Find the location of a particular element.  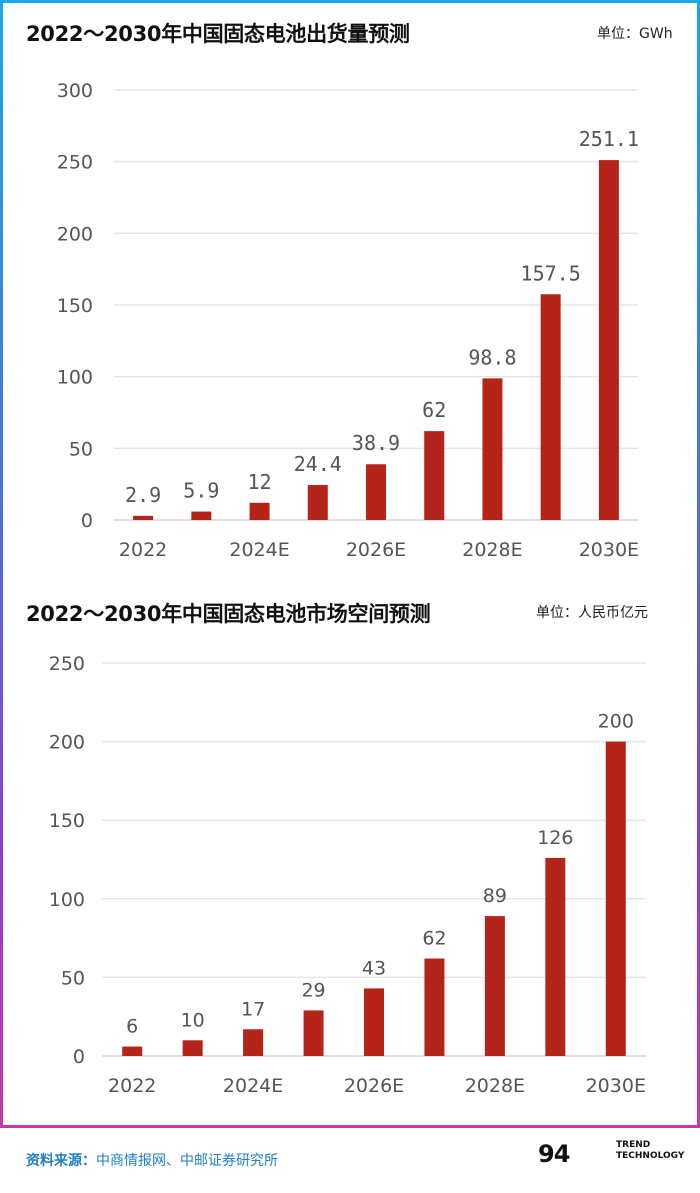

logo-brand: TREND TECHNOLOGY is located at coordinates (650, 1151).